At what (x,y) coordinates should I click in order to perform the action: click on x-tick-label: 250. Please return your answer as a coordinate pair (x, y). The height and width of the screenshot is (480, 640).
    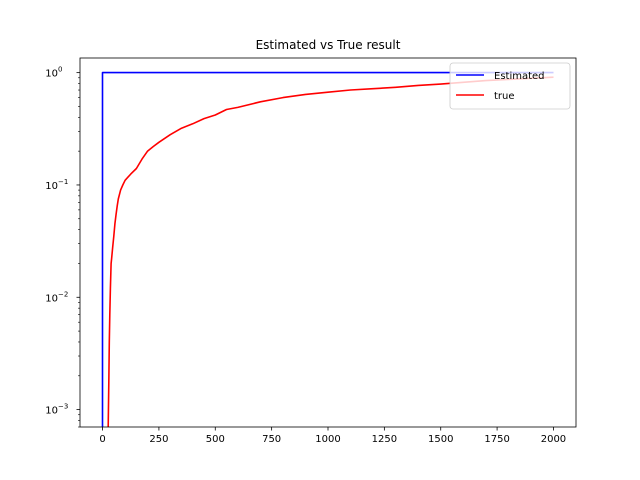
    Looking at the image, I should click on (158, 439).